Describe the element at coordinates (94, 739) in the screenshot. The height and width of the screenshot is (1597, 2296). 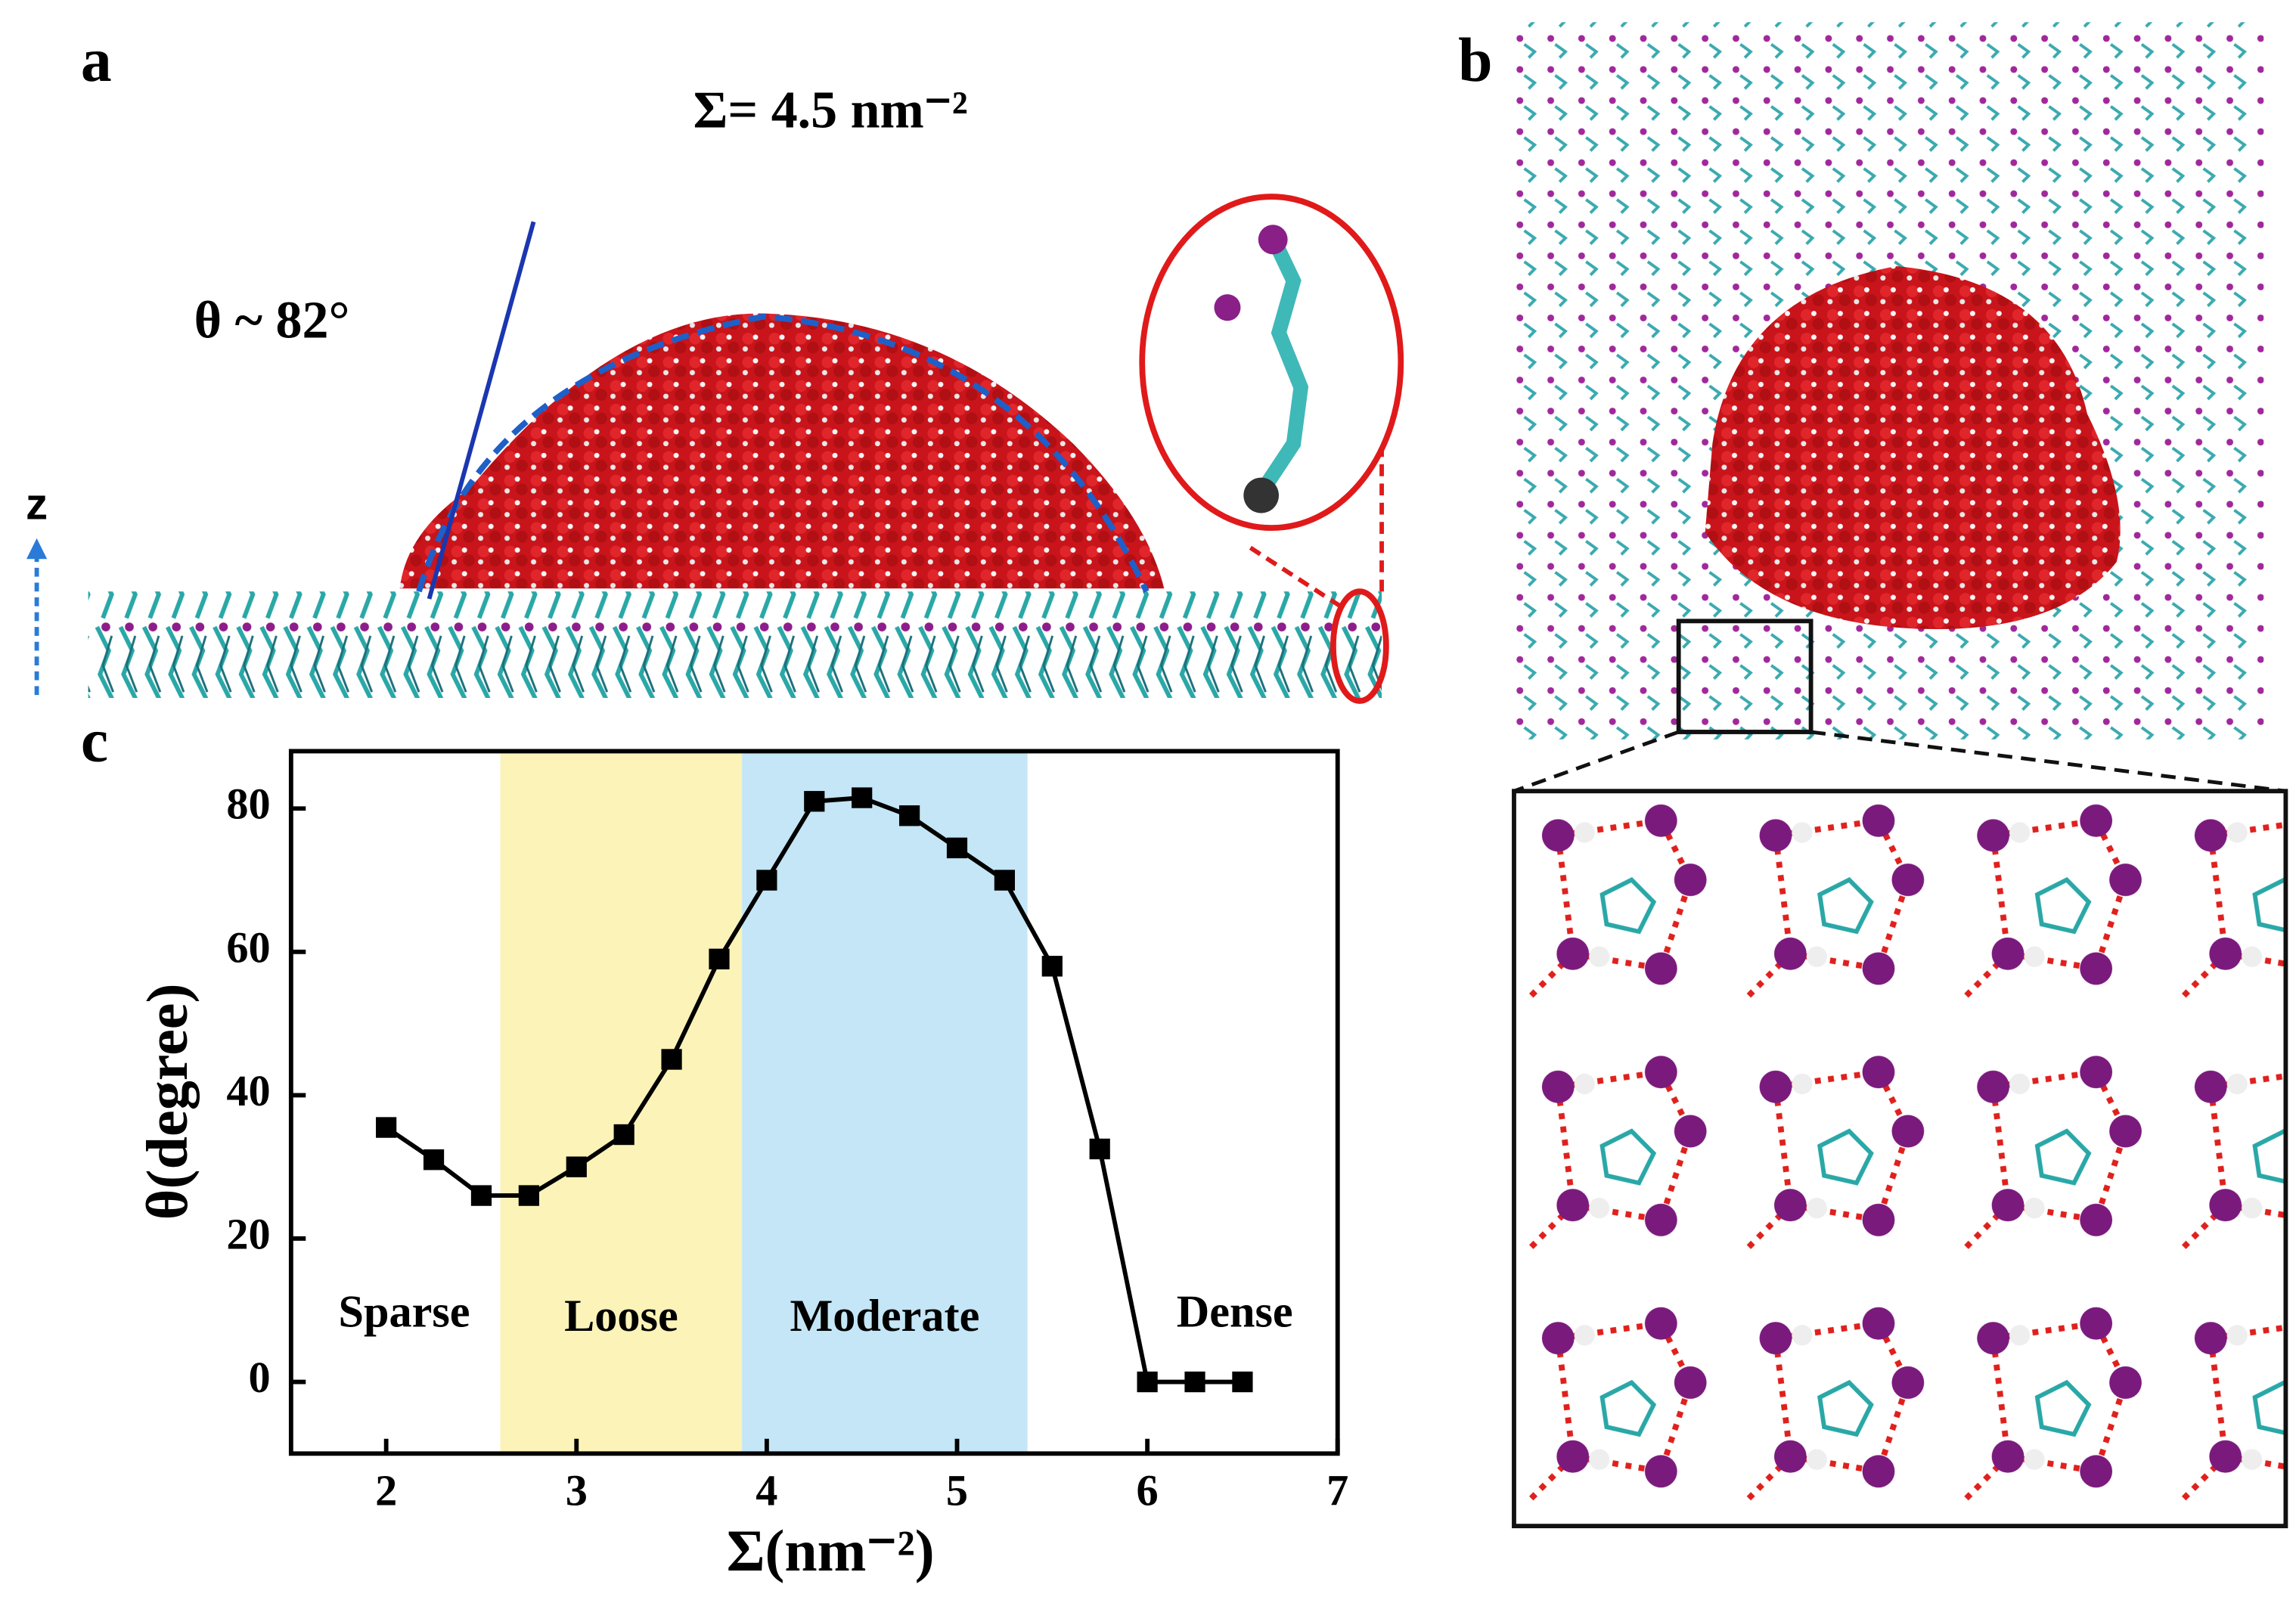
I see `panel-label: c` at that location.